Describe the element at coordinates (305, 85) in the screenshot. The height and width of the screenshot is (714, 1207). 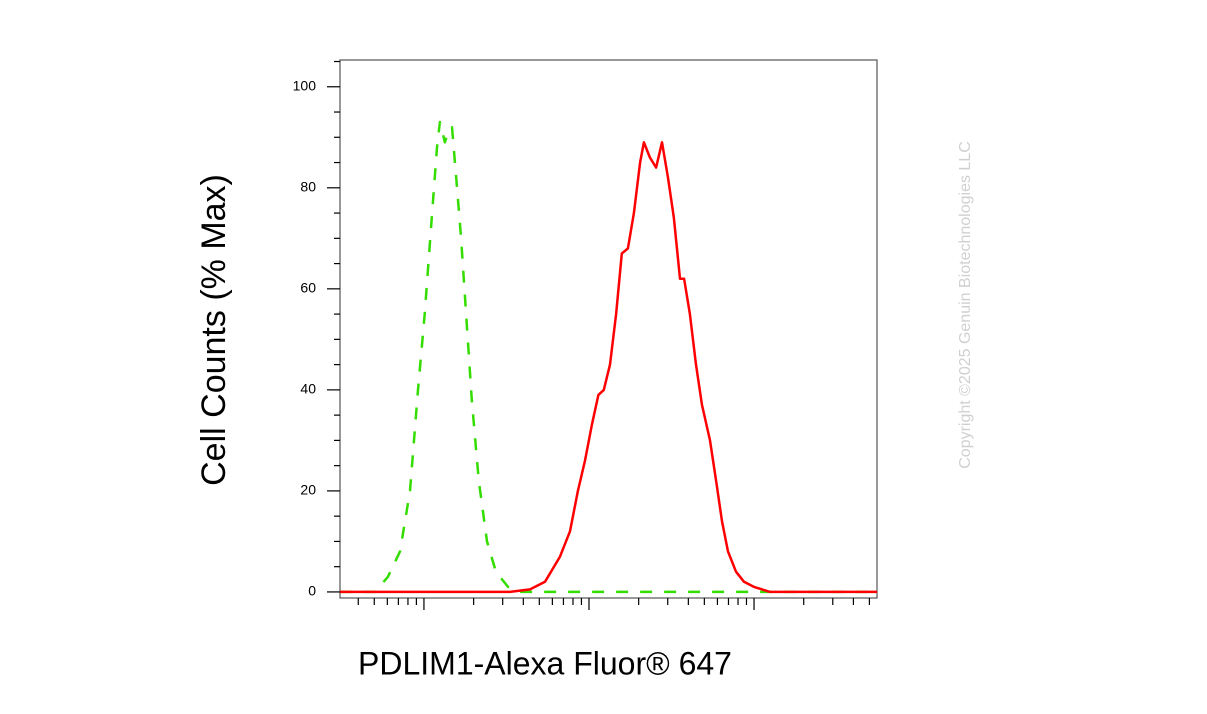
I see `y-tick-label: 100` at that location.